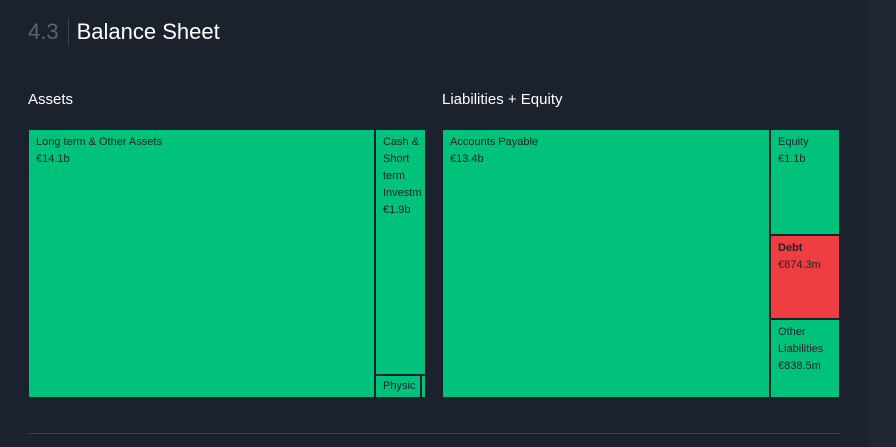  Describe the element at coordinates (494, 142) in the screenshot. I see `cell-label: Accounts Payable` at that location.